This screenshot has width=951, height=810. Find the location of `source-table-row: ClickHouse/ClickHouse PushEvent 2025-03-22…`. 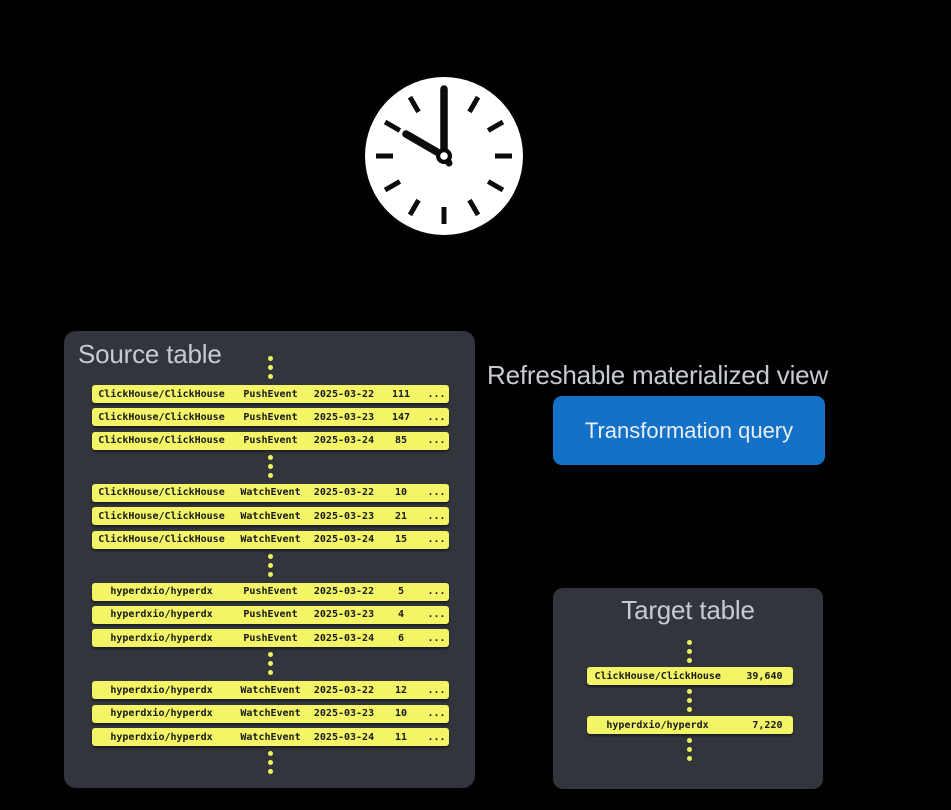

source-table-row: ClickHouse/ClickHouse PushEvent 2025-03-22… is located at coordinates (270, 394).